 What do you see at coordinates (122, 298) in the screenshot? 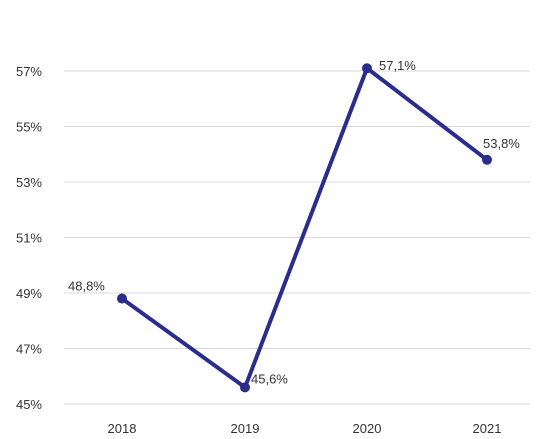
I see `data-point-2018` at bounding box center [122, 298].